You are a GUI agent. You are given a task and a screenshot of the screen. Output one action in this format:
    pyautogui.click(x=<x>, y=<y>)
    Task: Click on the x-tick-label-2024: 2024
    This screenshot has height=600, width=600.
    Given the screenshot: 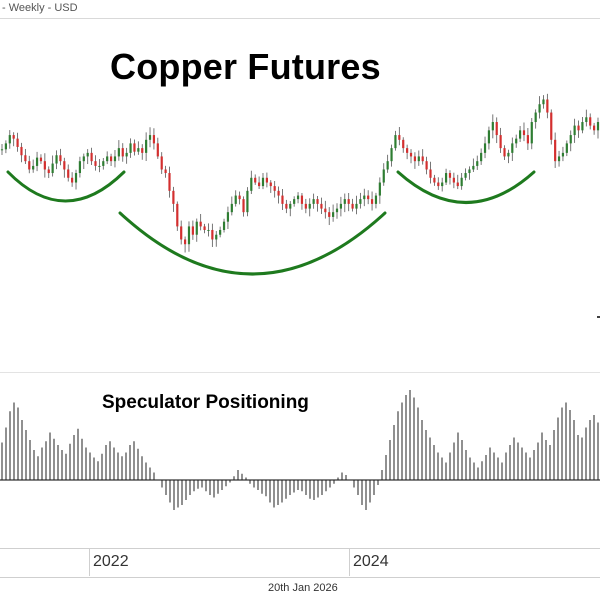 What is the action you would take?
    pyautogui.click(x=371, y=561)
    